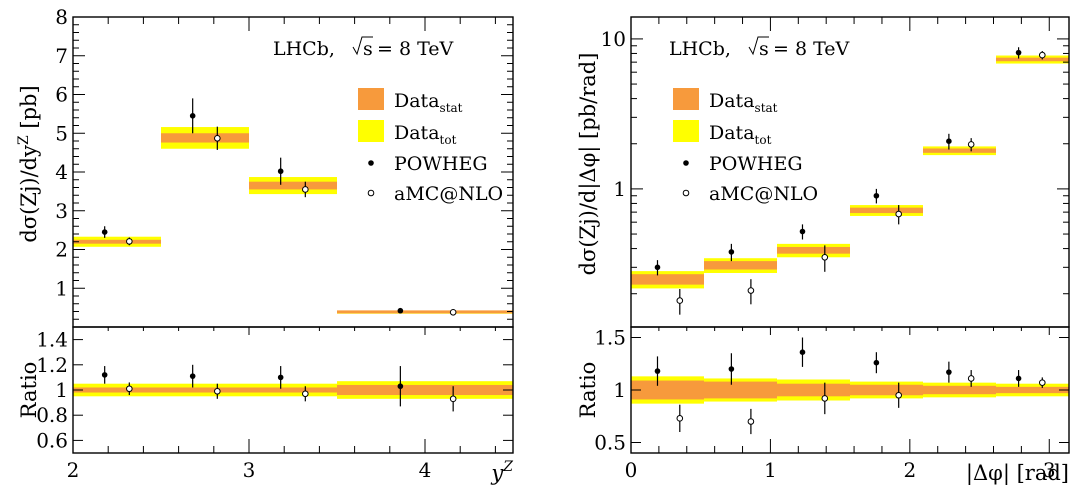  I want to click on y-tick-label: 5, so click(61, 133).